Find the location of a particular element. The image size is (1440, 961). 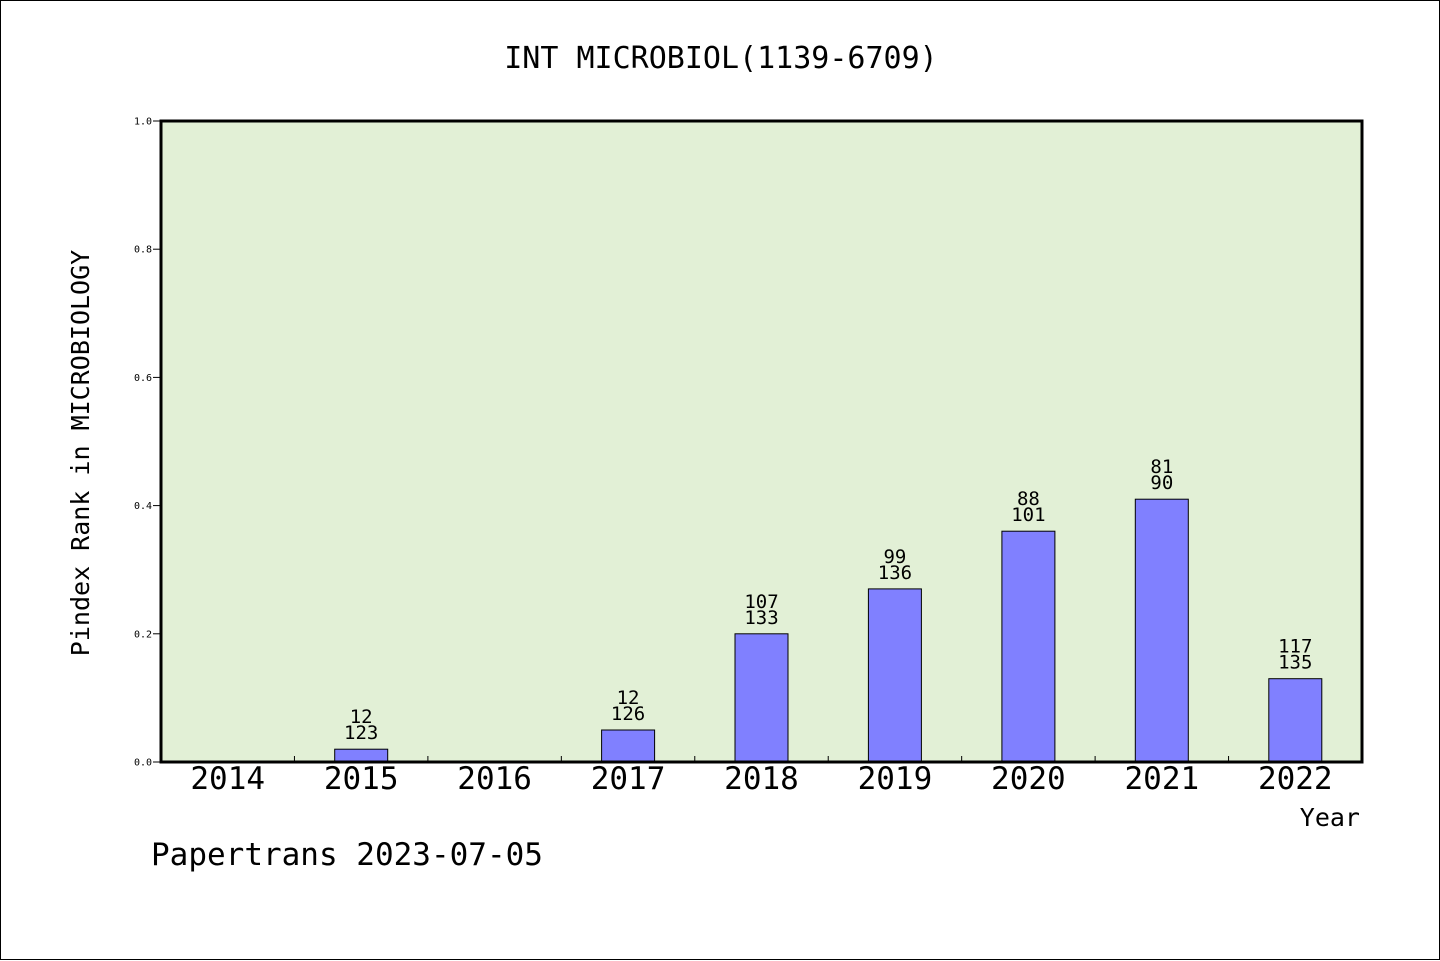

bar-label-bottom-2022: 135 is located at coordinates (1295, 663).